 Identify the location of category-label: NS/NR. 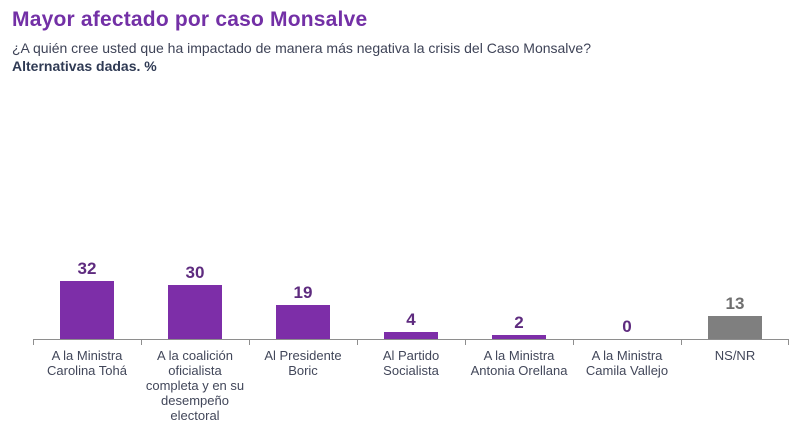
(735, 355).